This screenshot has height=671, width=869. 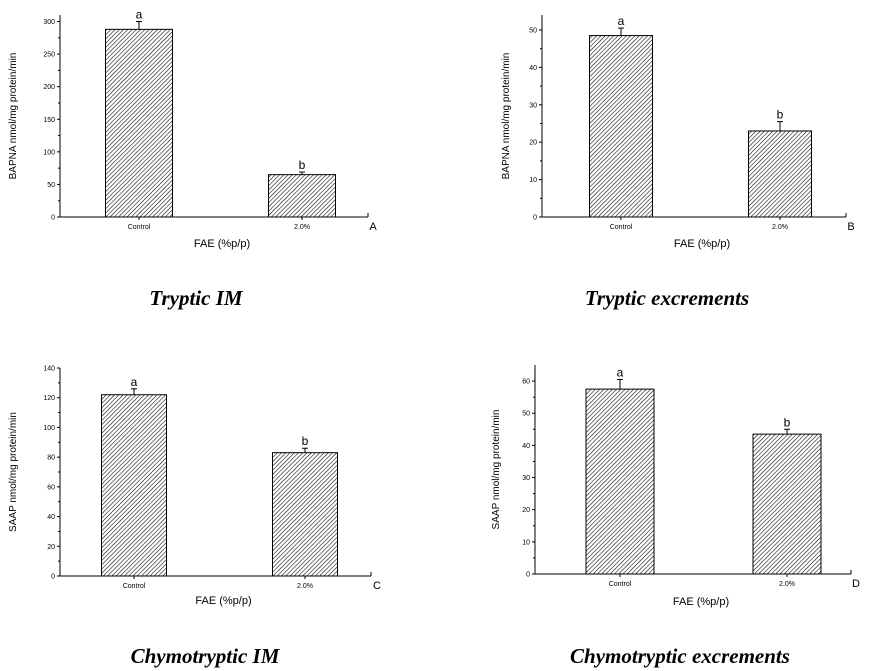 I want to click on y-tick-label: 150, so click(x=49, y=120).